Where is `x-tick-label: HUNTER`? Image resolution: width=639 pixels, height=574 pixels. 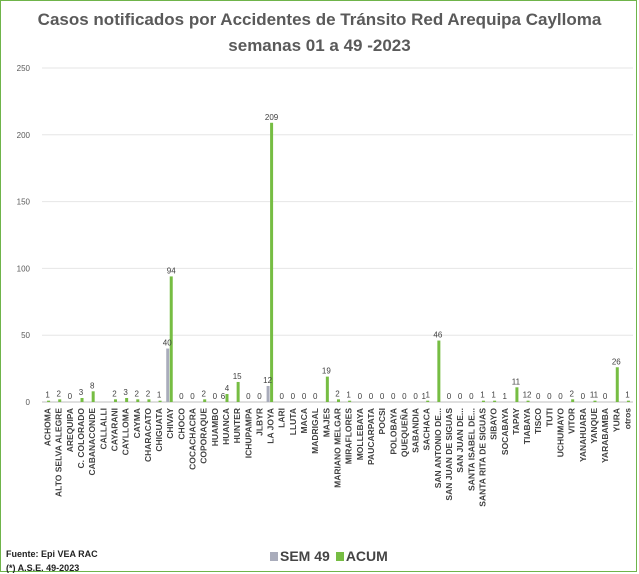
x-tick-label: HUNTER is located at coordinates (237, 425).